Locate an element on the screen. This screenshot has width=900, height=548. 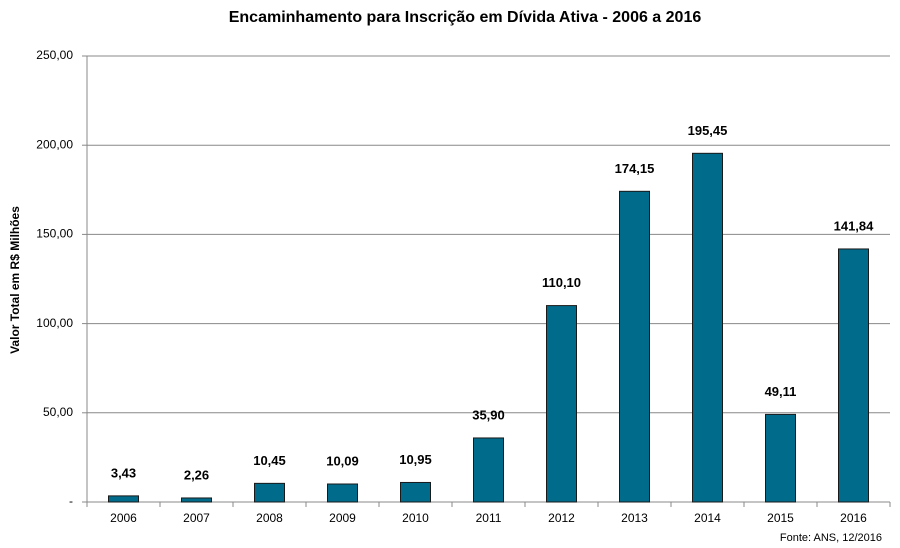
value-label: 174,15 is located at coordinates (635, 168).